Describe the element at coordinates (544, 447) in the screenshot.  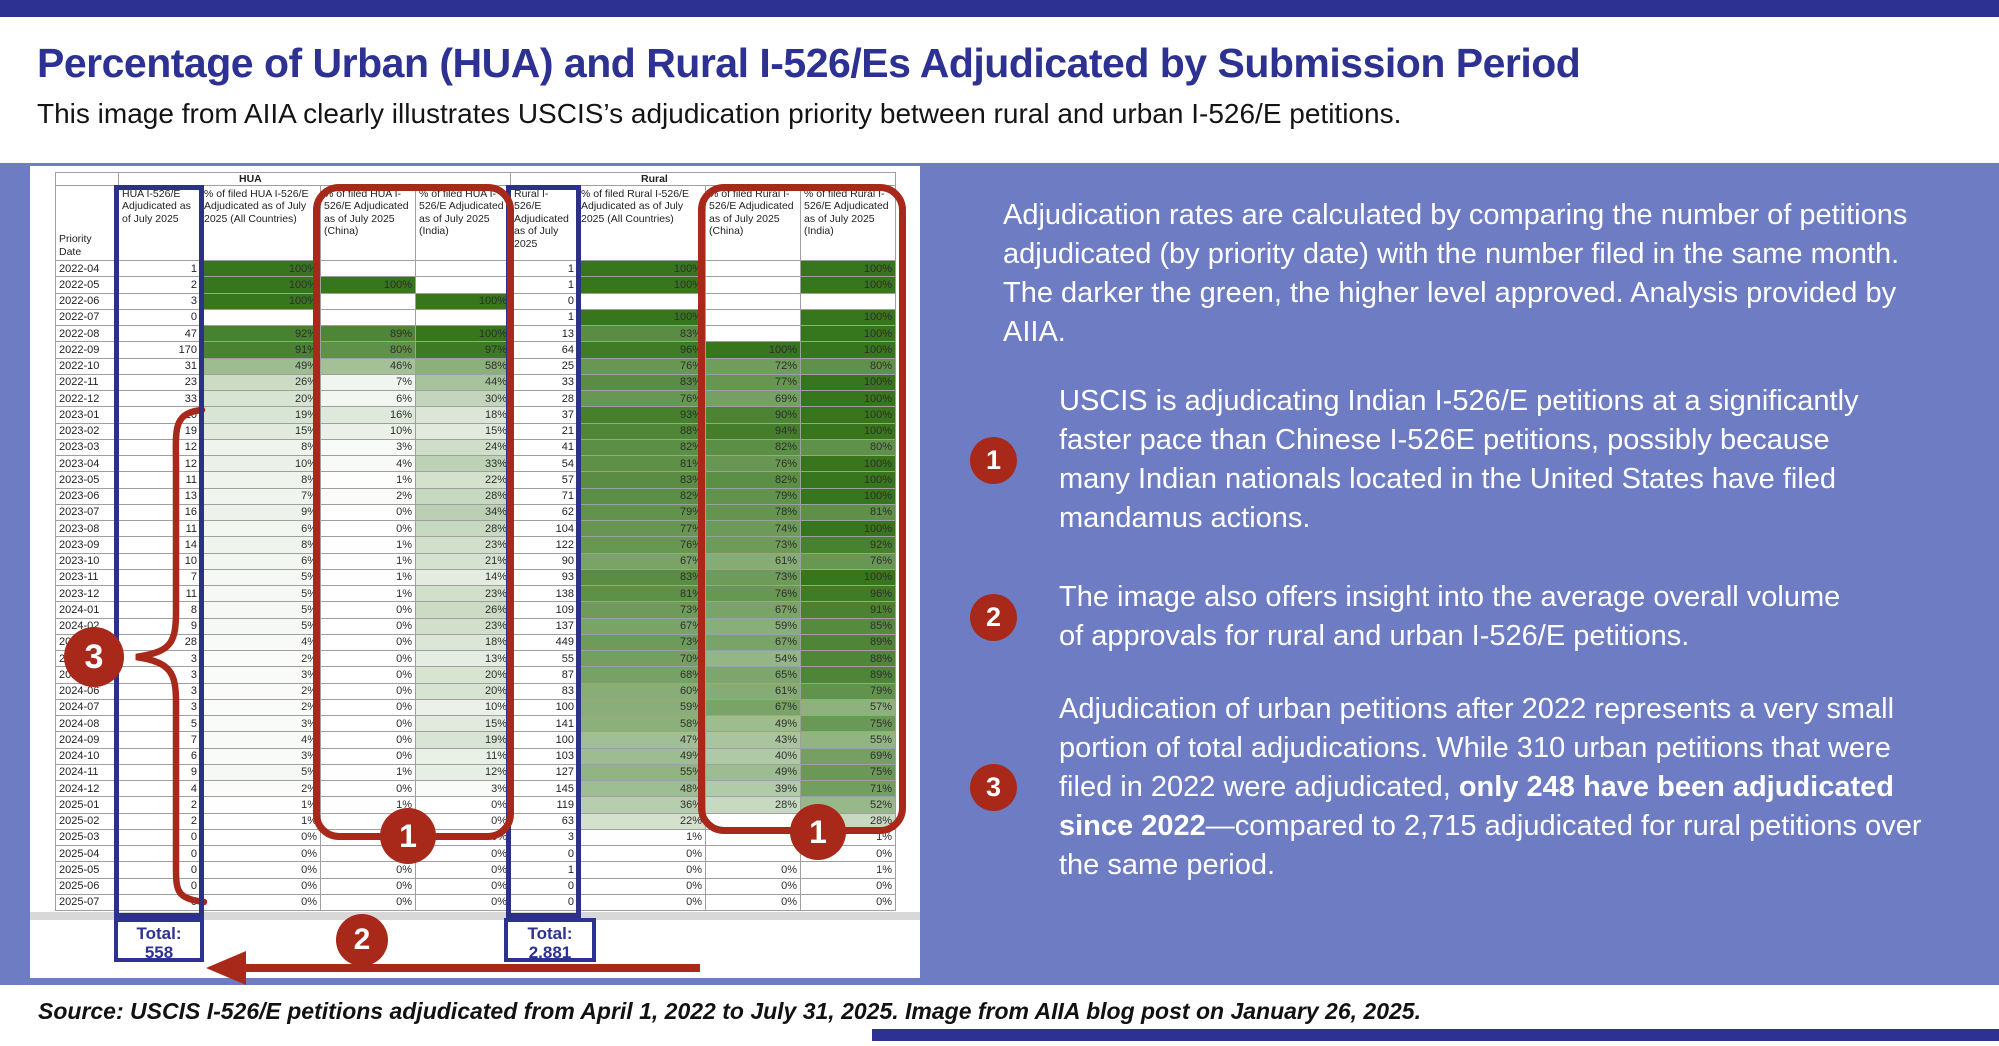
I see `count-cell: 41` at that location.